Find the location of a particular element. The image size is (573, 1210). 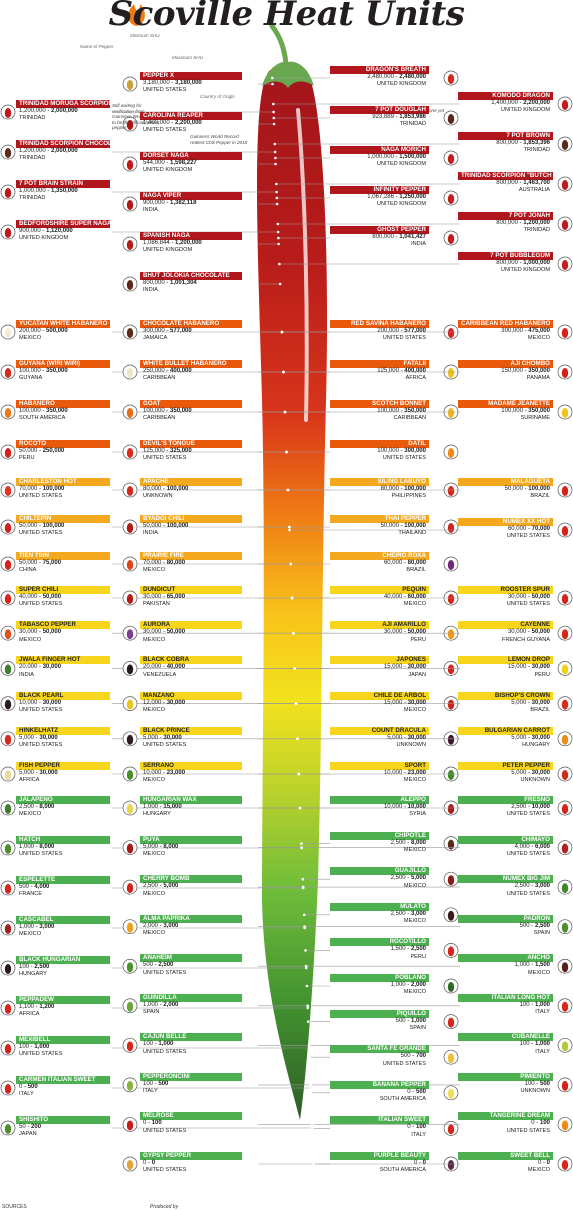

pepper-card: NAGA VIPER 900,000 - 1,382,118 INDIA is located at coordinates (191, 203).